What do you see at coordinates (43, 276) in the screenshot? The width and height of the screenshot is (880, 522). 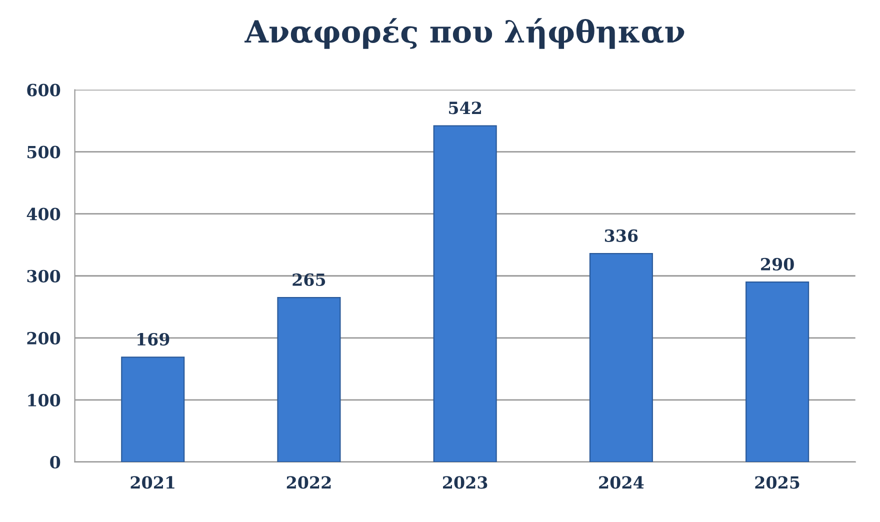 I see `y-tick-label: 300` at bounding box center [43, 276].